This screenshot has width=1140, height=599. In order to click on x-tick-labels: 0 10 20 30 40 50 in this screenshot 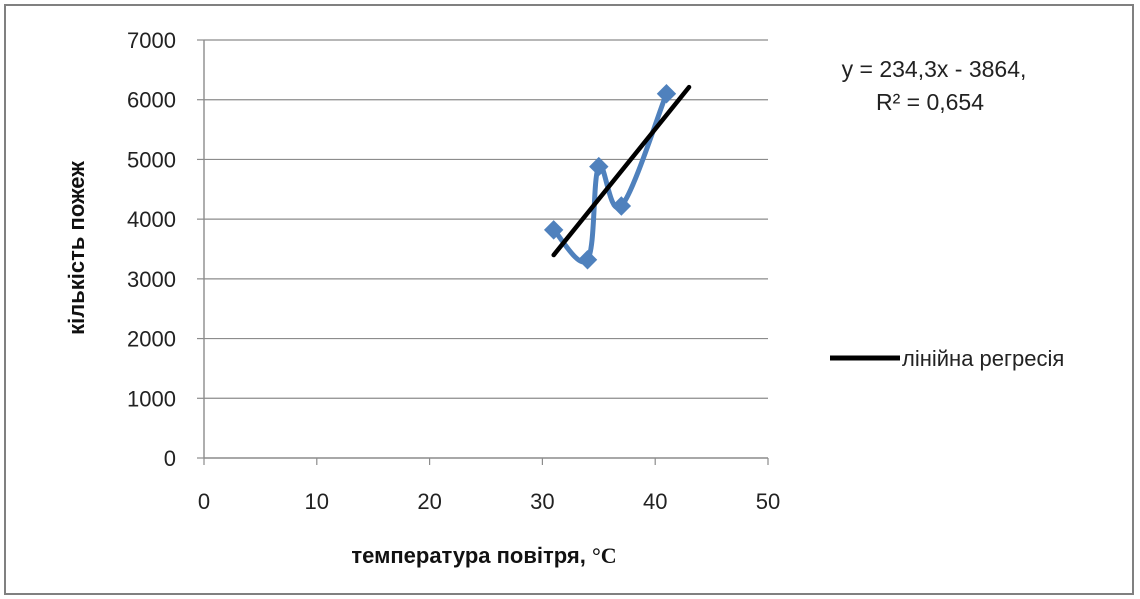, I will do `click(489, 501)`.